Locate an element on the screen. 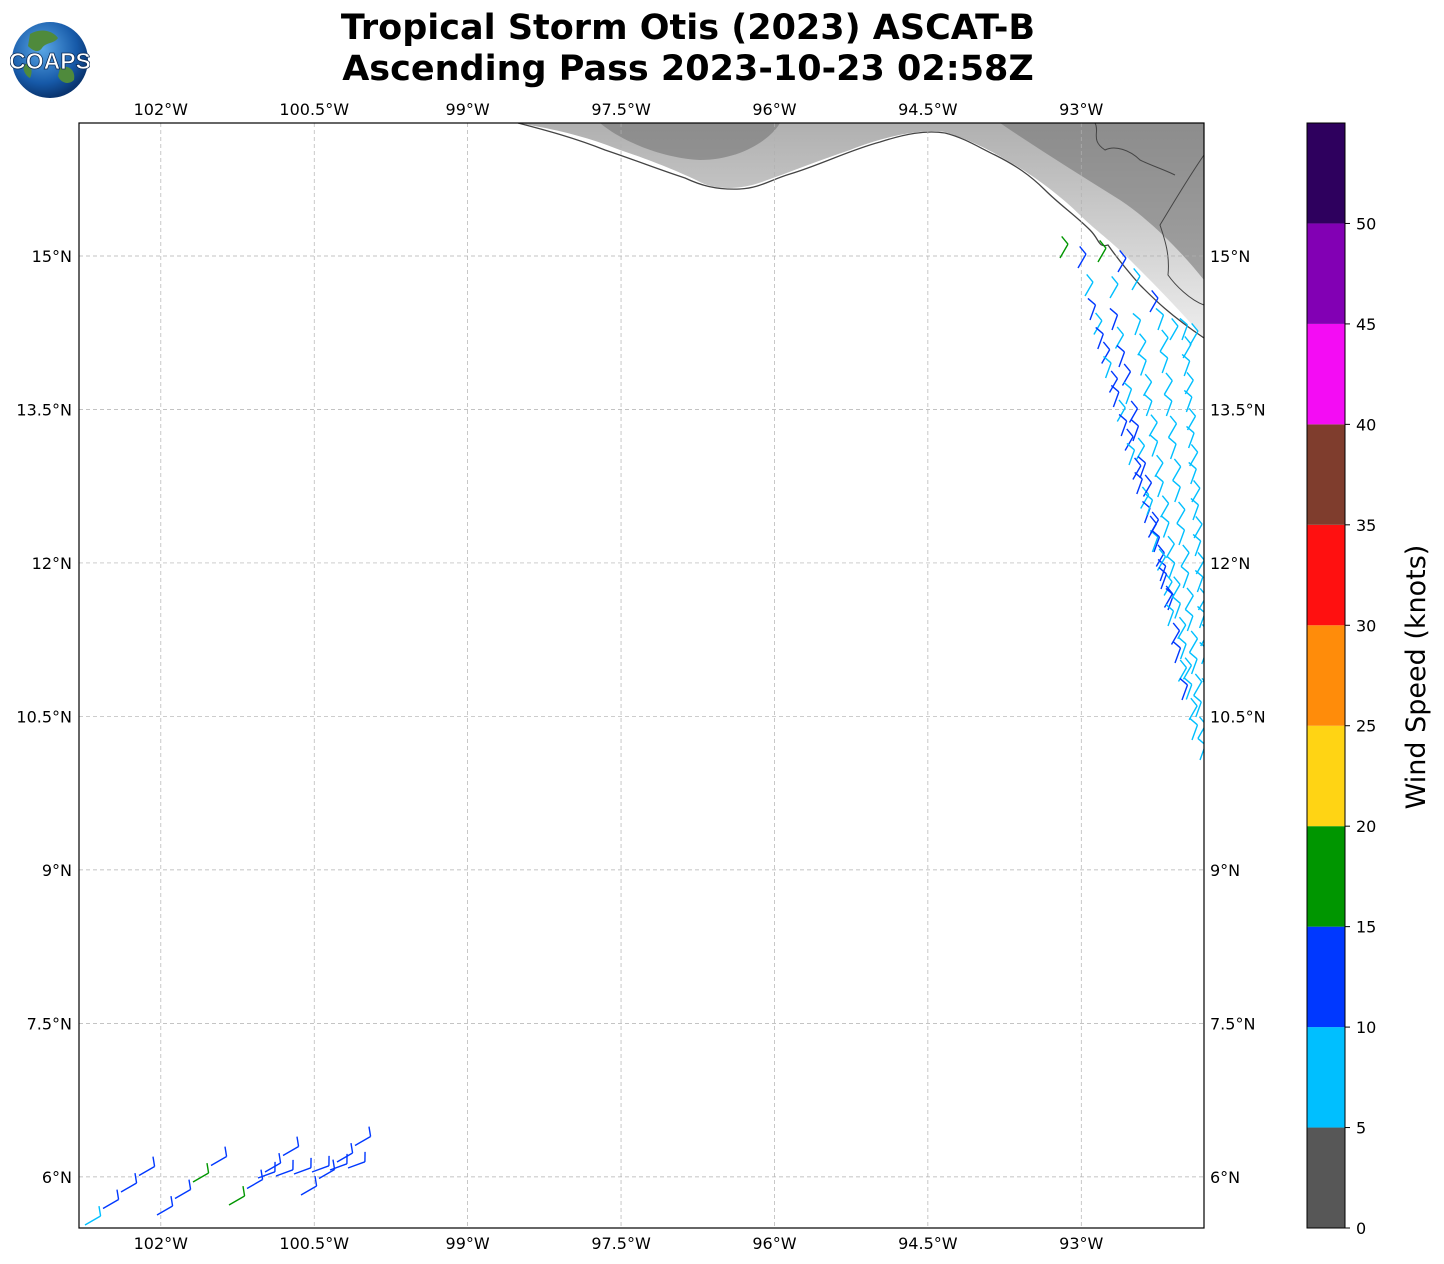  terrain-highlands is located at coordinates (902, 201).